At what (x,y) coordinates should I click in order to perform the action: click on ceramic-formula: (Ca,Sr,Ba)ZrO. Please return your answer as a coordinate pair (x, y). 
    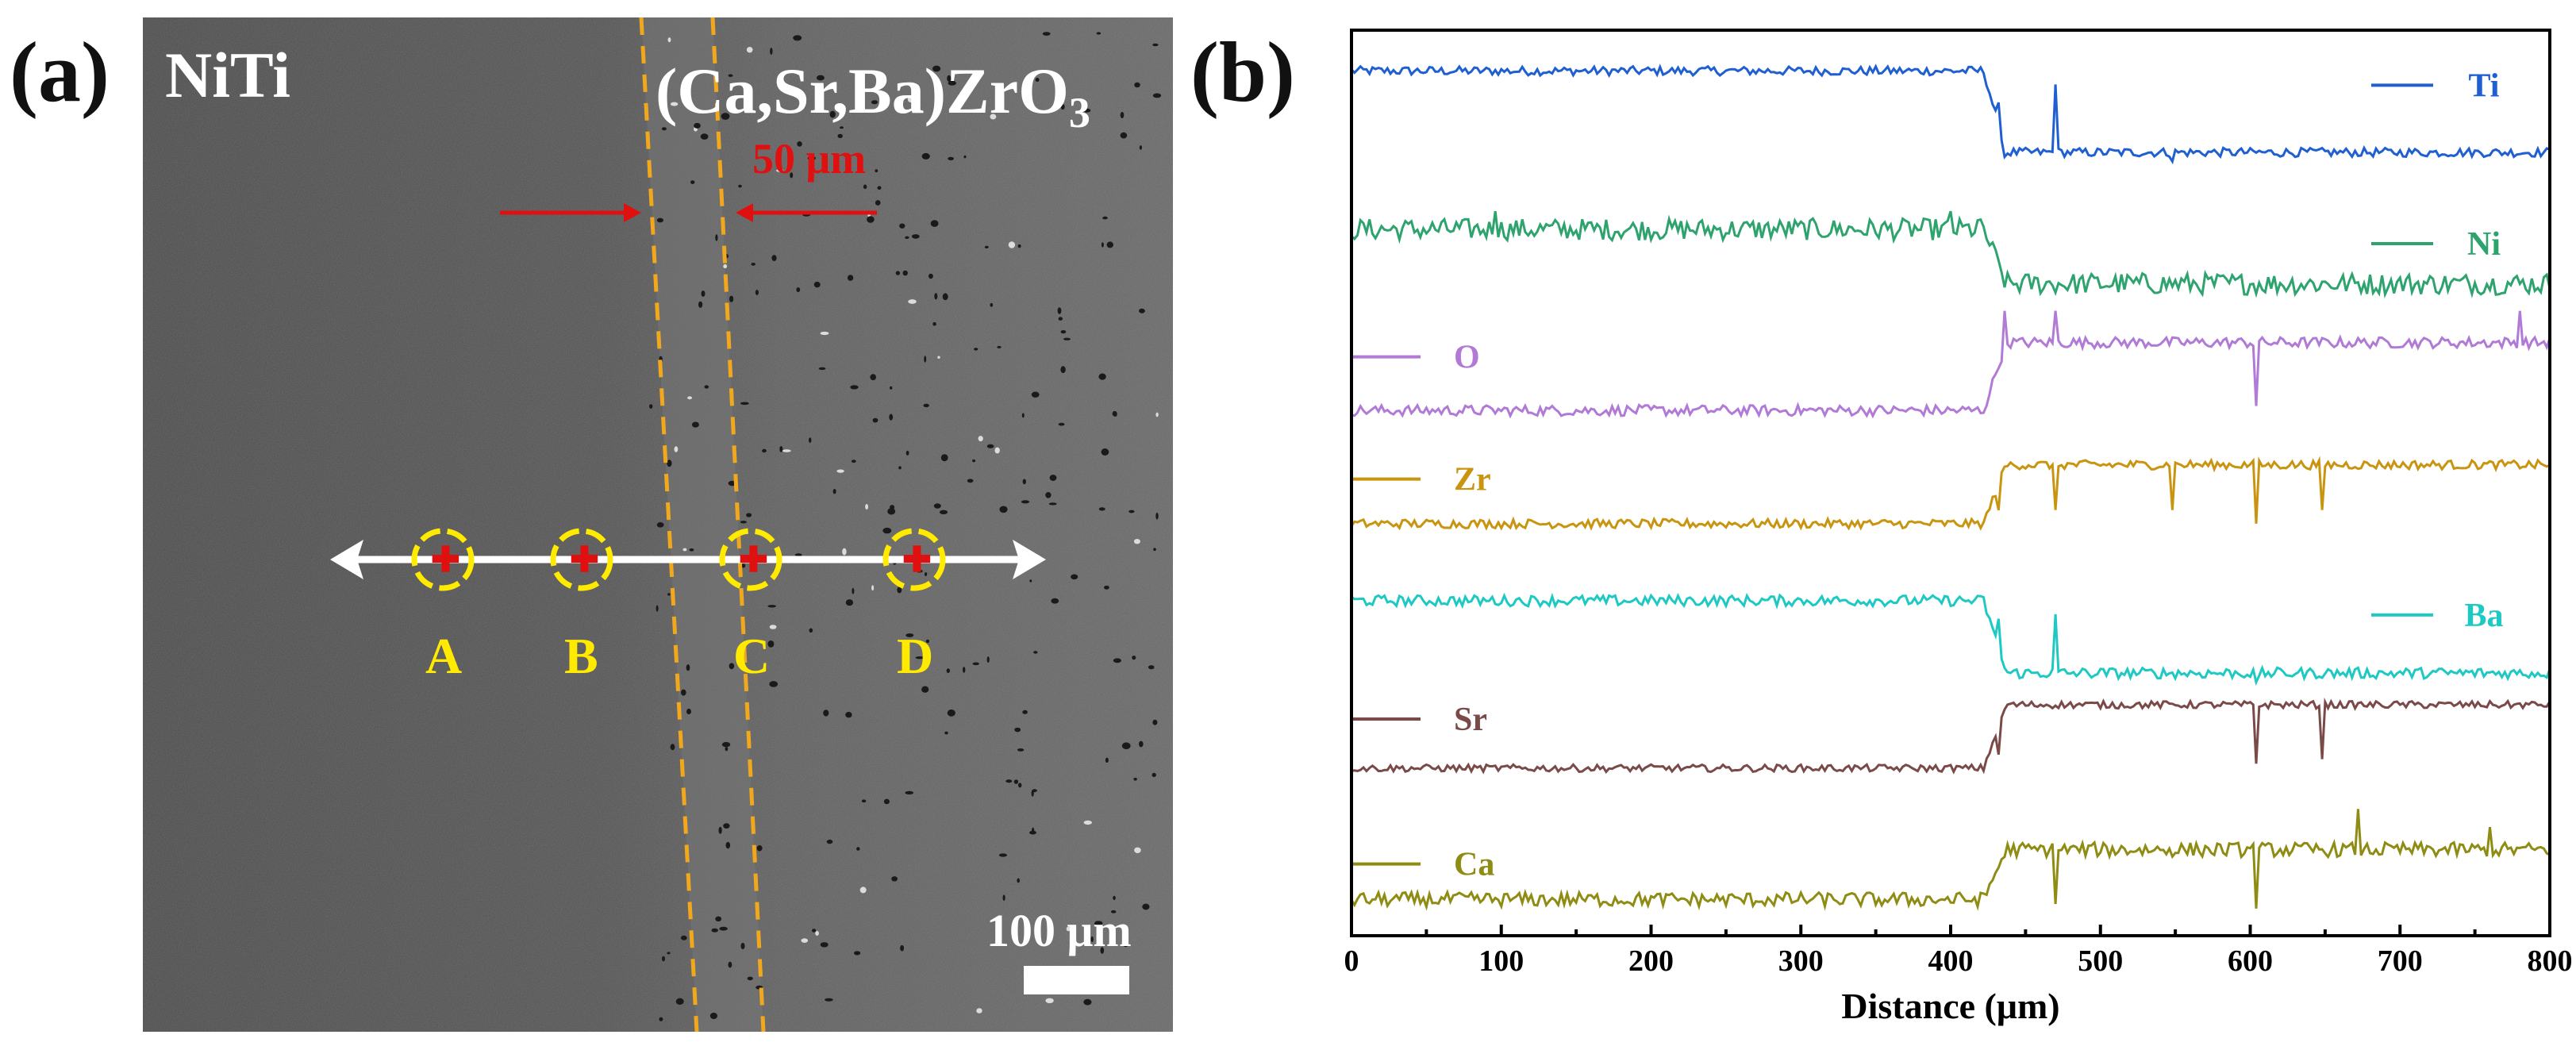
    Looking at the image, I should click on (862, 91).